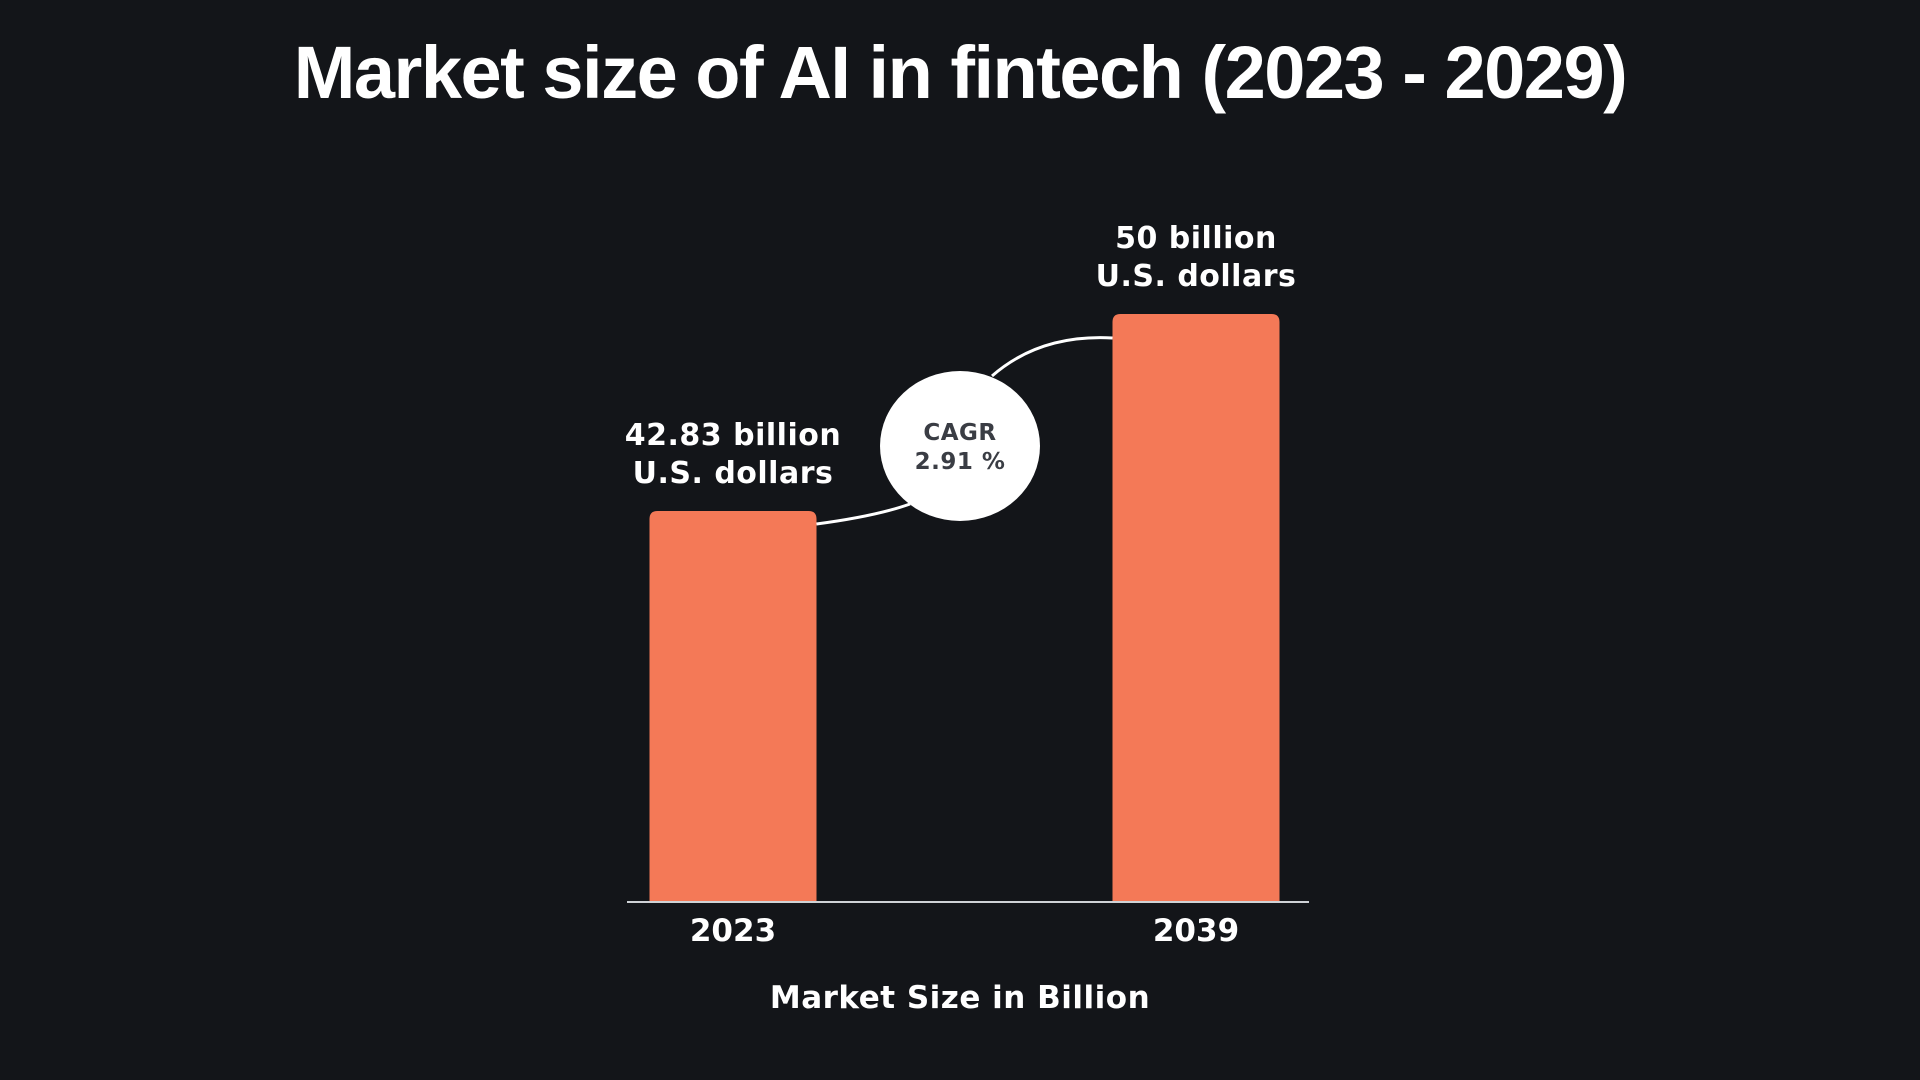 This screenshot has height=1080, width=1920. What do you see at coordinates (959, 433) in the screenshot?
I see `cagr-label: CAGR` at bounding box center [959, 433].